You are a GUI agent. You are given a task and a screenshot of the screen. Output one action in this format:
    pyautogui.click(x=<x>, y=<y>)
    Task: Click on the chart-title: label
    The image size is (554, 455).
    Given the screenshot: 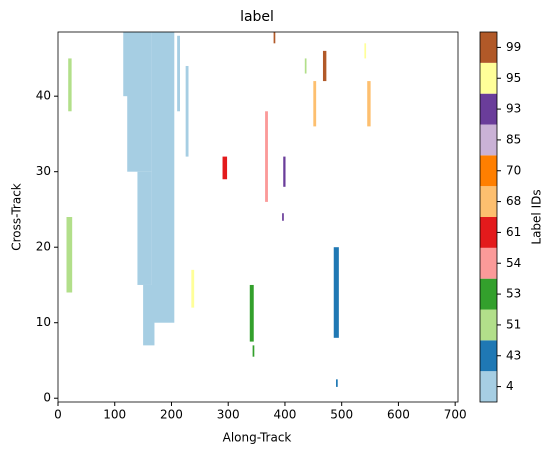 What is the action you would take?
    pyautogui.click(x=257, y=17)
    